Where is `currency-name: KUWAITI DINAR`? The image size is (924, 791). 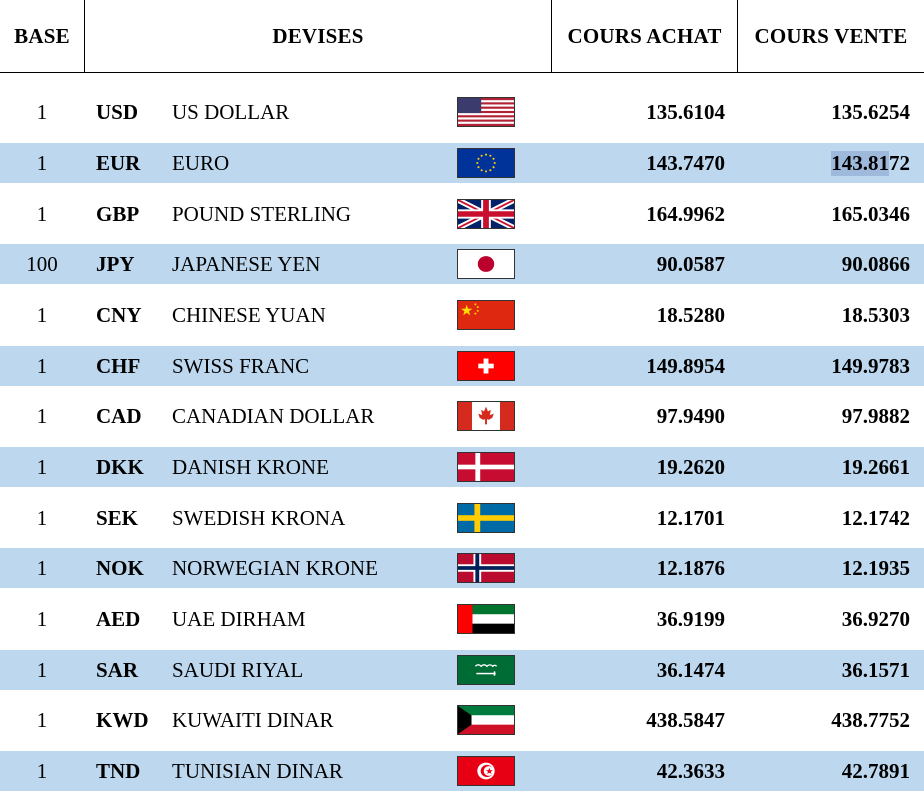 currency-name: KUWAITI DINAR is located at coordinates (253, 719).